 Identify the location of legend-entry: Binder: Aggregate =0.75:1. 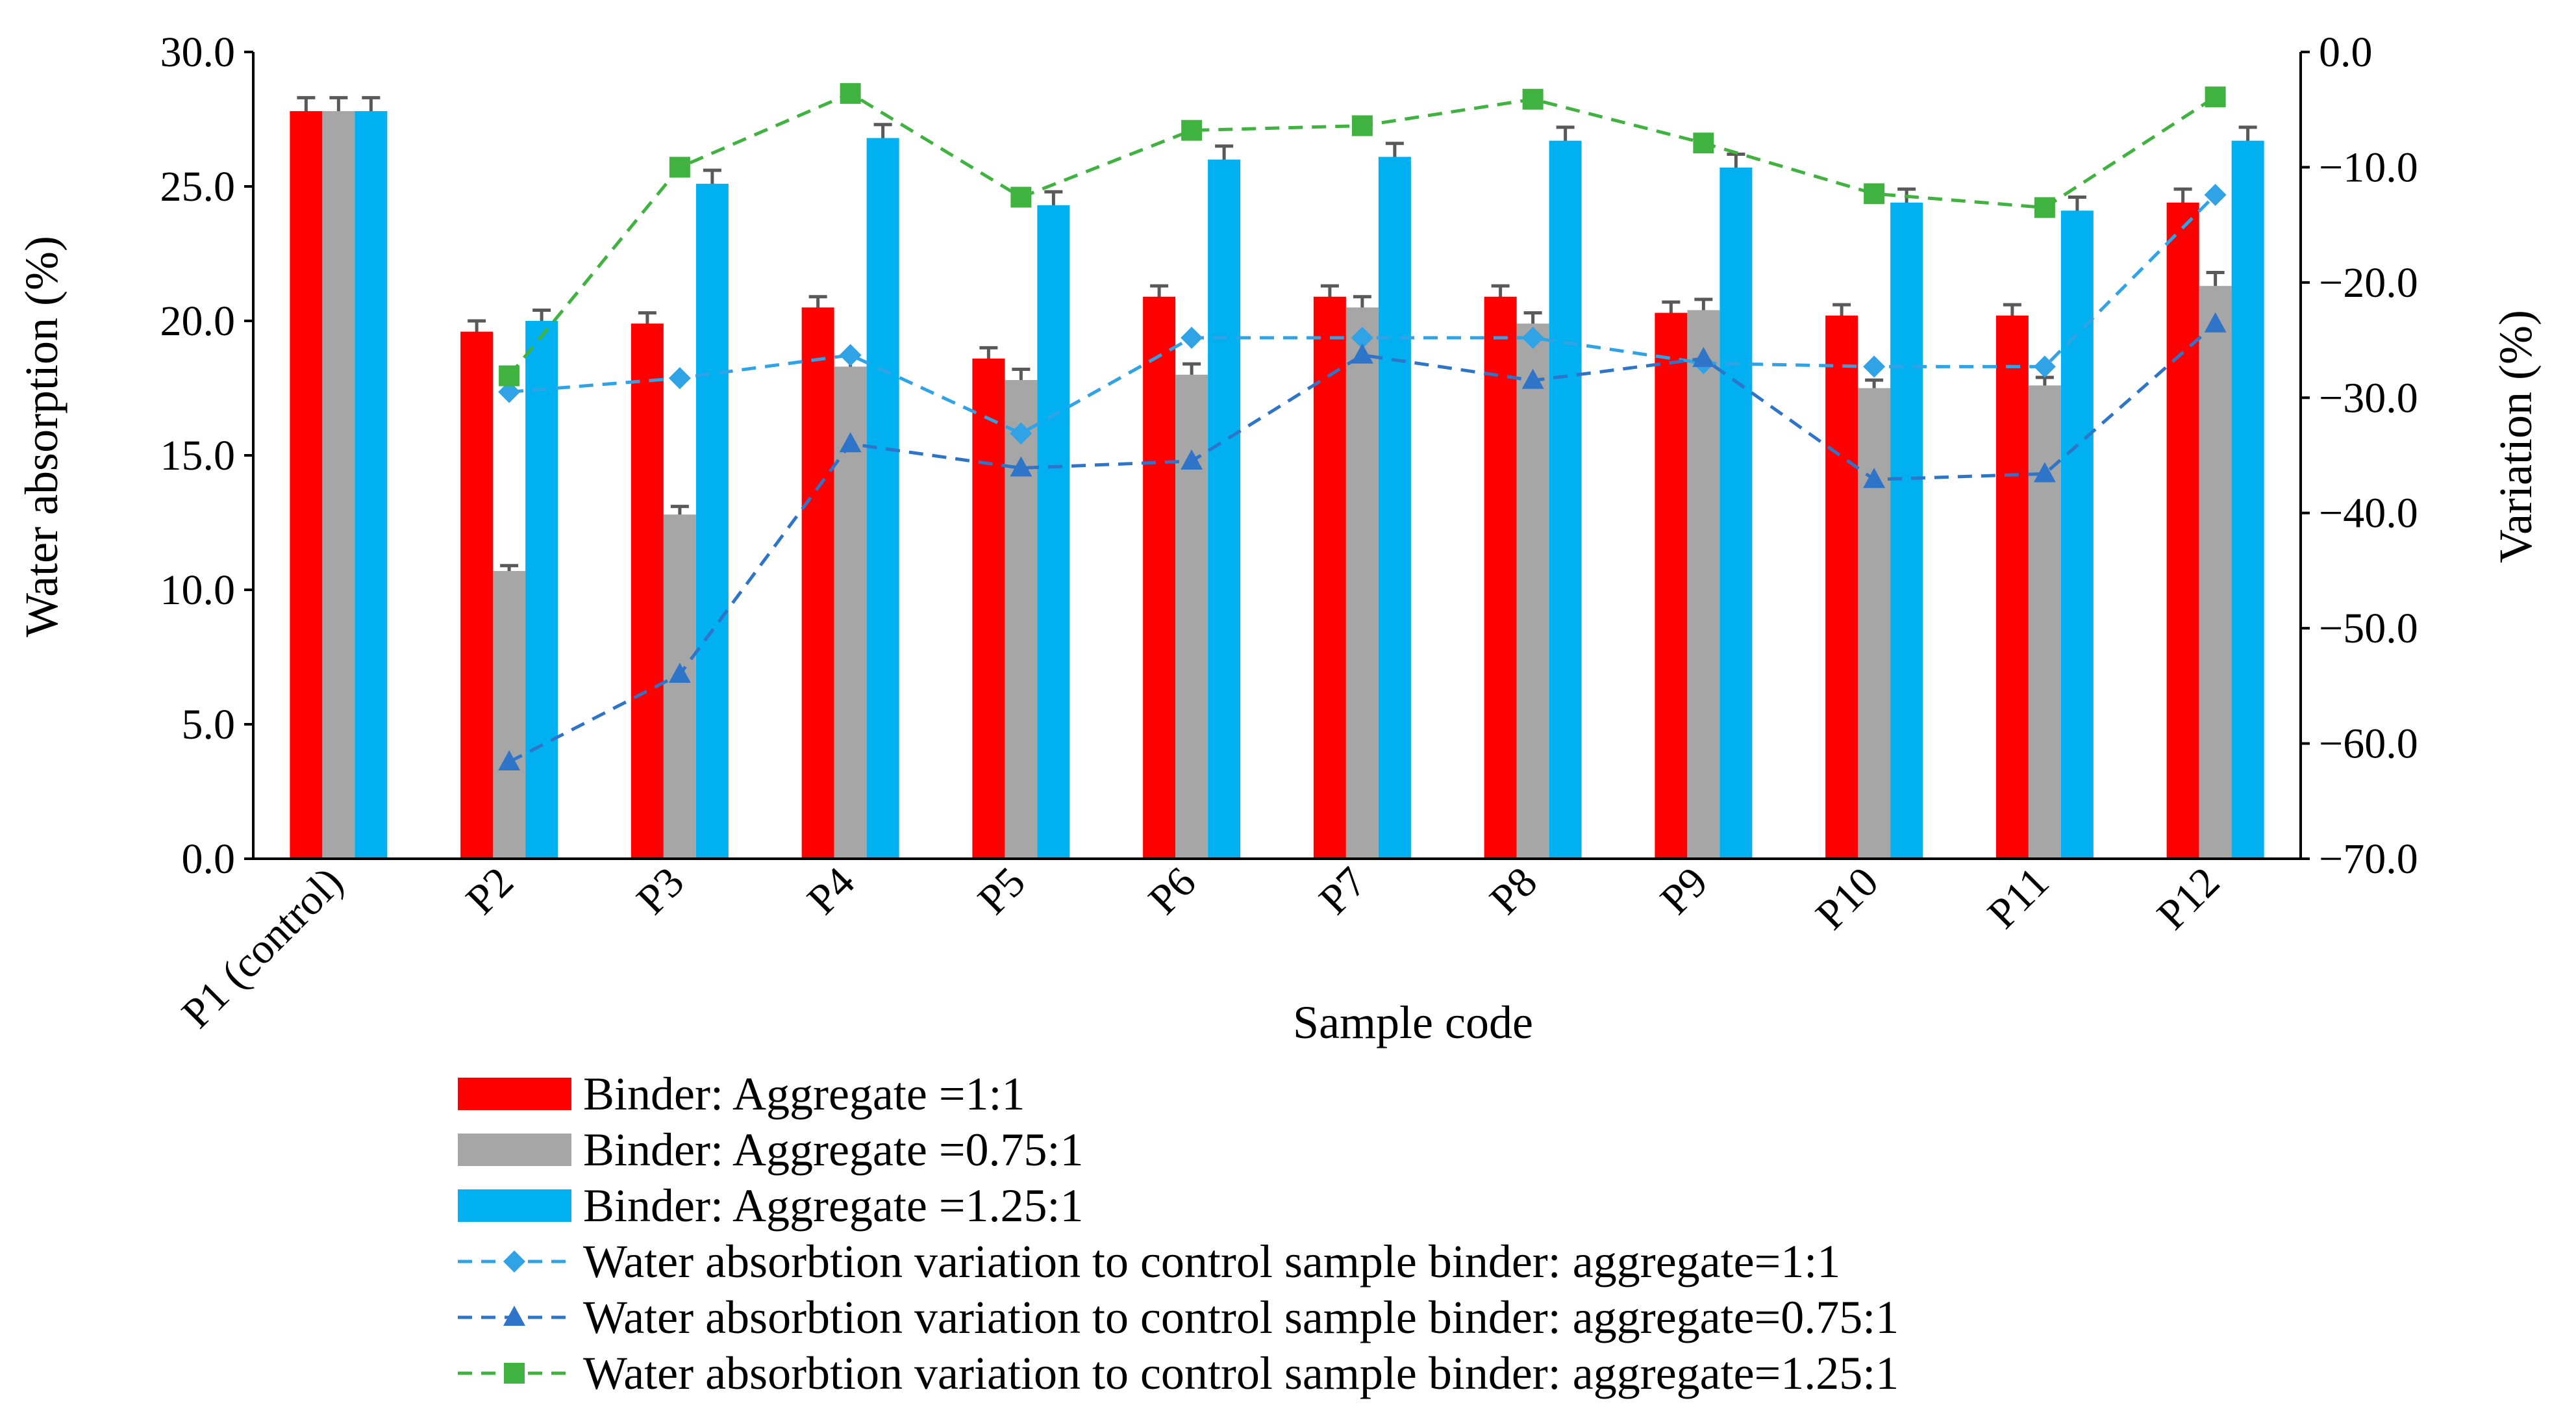
(770, 1150).